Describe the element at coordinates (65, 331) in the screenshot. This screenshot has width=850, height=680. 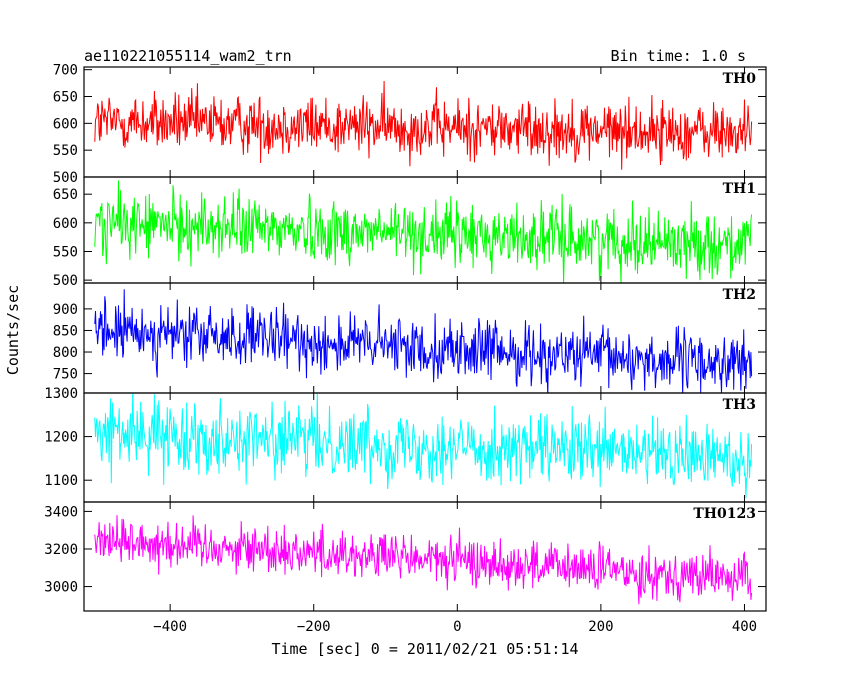
I see `y-tick-label: 850` at that location.